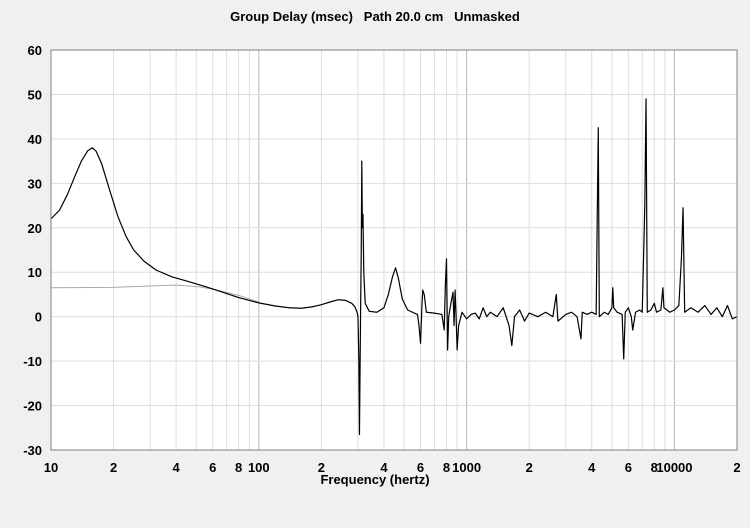  What do you see at coordinates (466, 467) in the screenshot?
I see `x-tick-label: 1000` at bounding box center [466, 467].